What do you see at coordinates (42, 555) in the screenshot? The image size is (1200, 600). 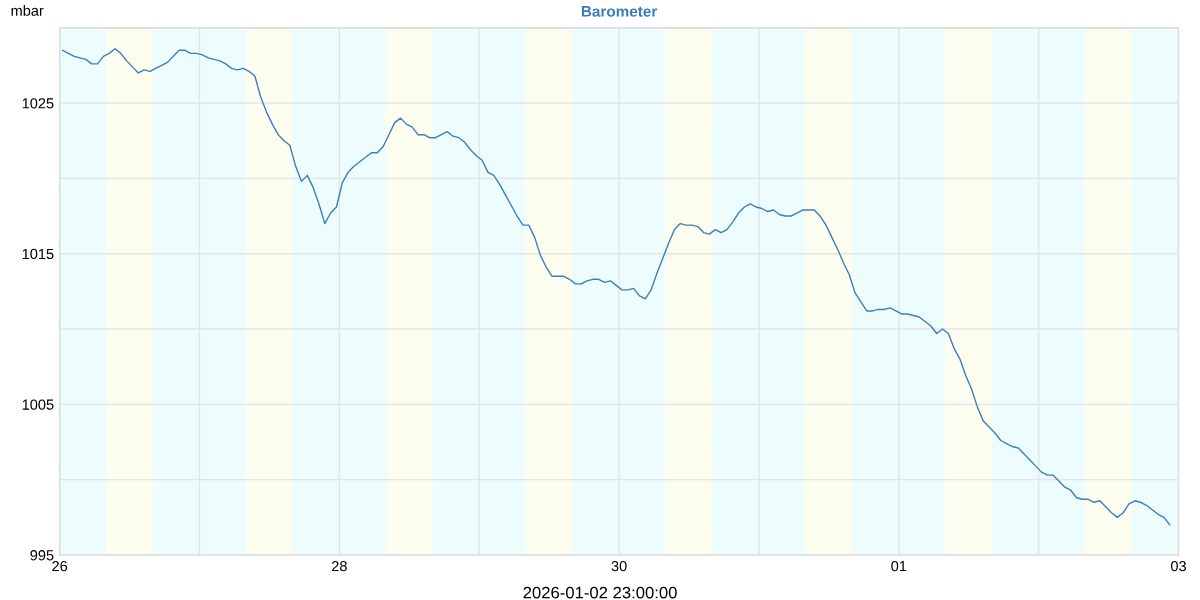 I see `y-tick-label: 995` at bounding box center [42, 555].